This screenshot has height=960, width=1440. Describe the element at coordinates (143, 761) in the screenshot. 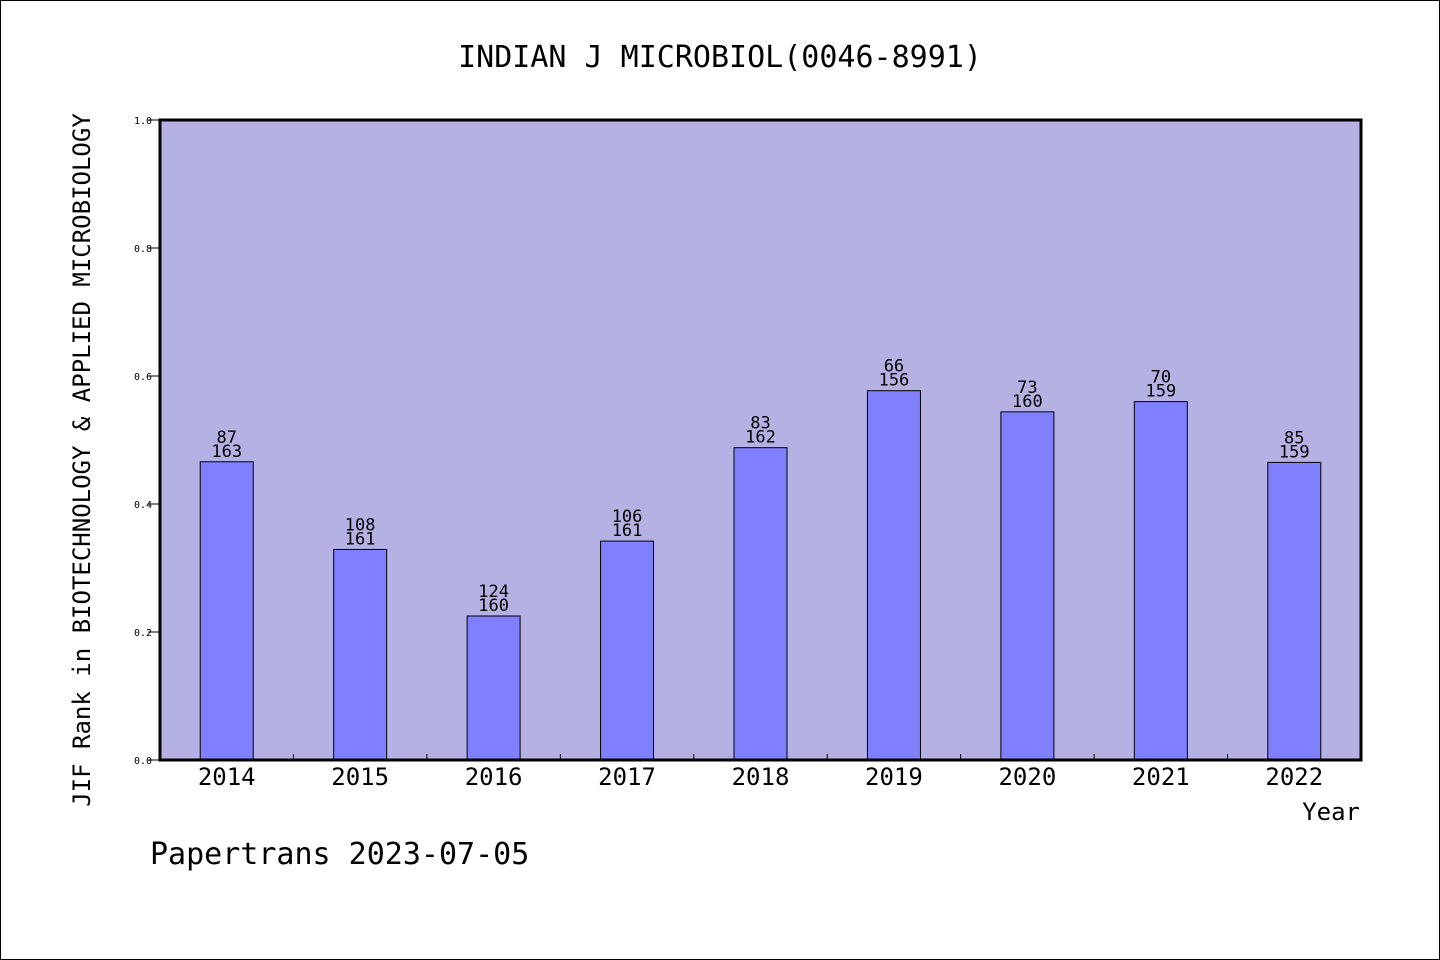

I see `y-tick-label: 0.0` at that location.